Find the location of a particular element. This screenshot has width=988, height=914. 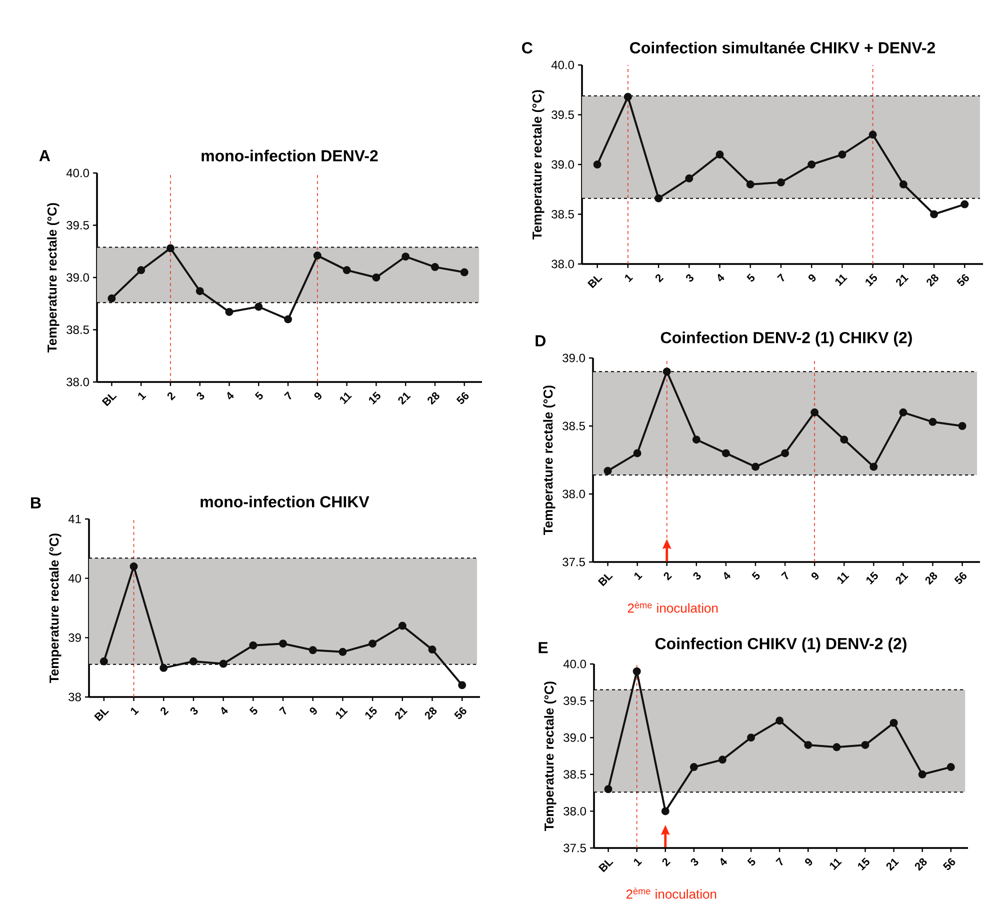

chart-title: mono-infection CHIKV is located at coordinates (285, 502).